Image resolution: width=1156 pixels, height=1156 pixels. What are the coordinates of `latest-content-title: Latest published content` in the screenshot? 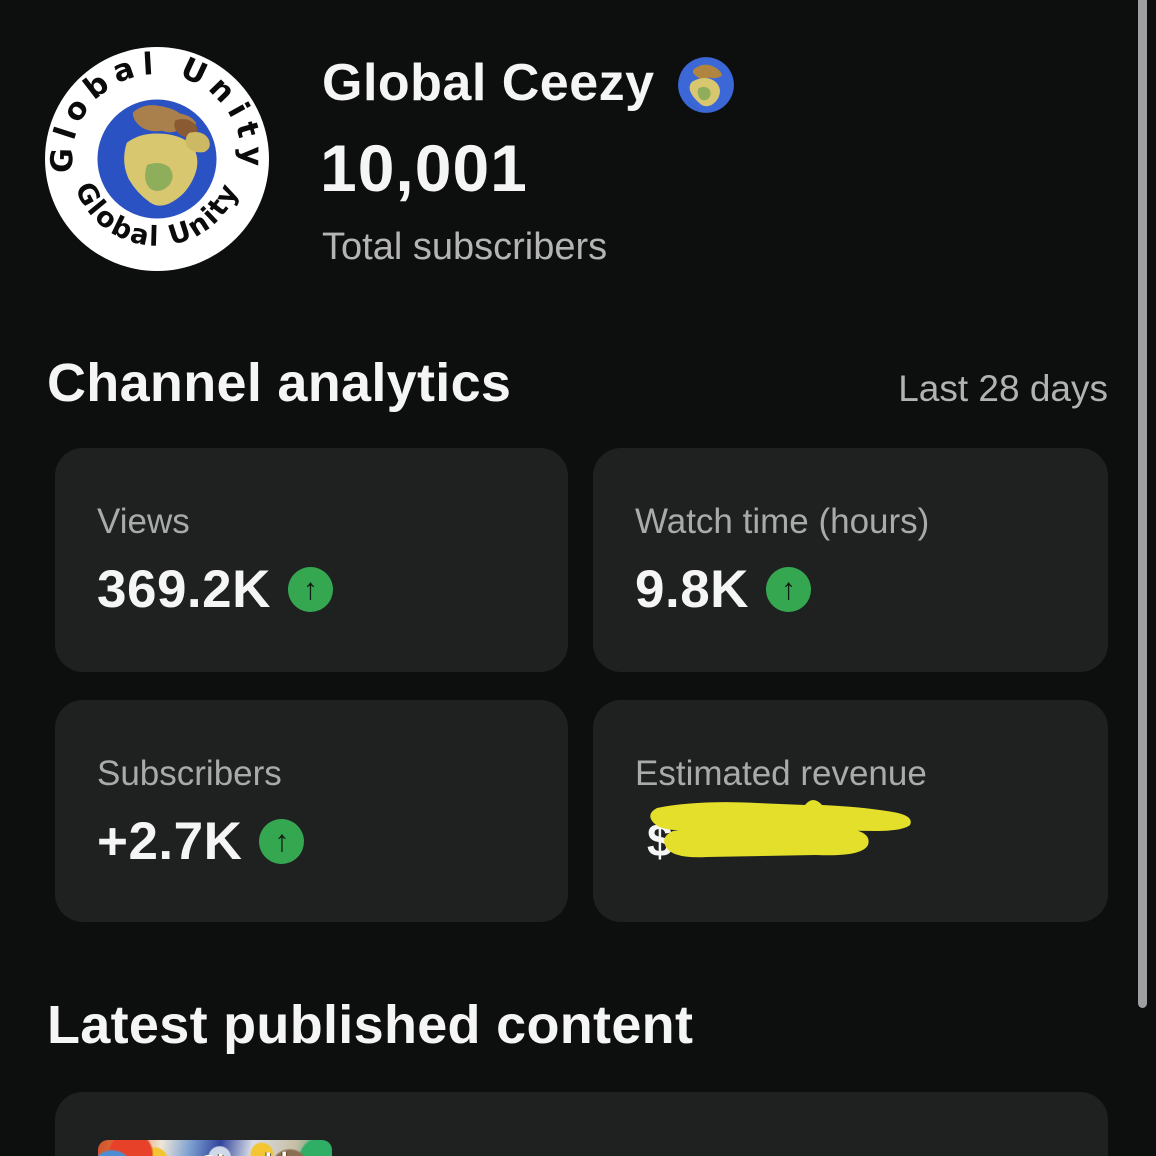 It's located at (370, 1025).